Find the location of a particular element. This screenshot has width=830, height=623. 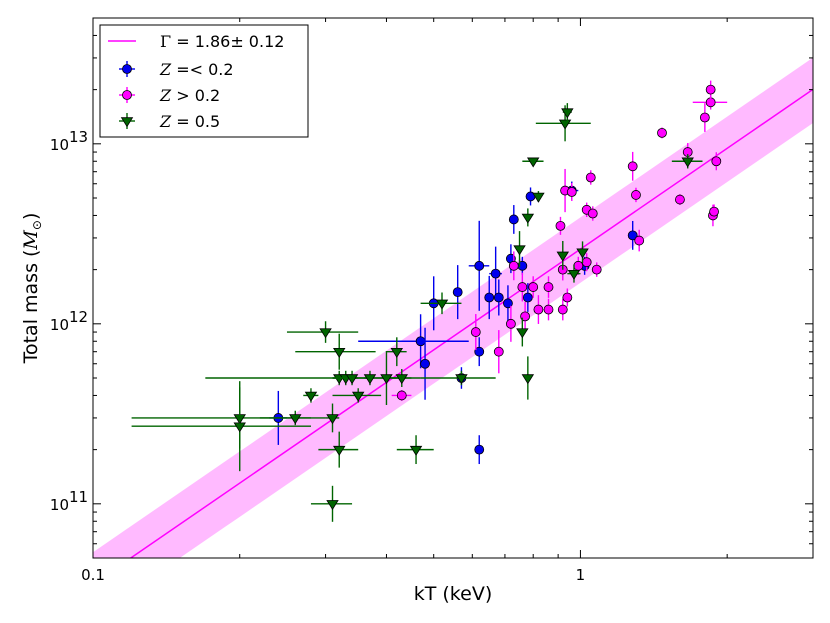

series-2-point-27-marker is located at coordinates (565, 124).